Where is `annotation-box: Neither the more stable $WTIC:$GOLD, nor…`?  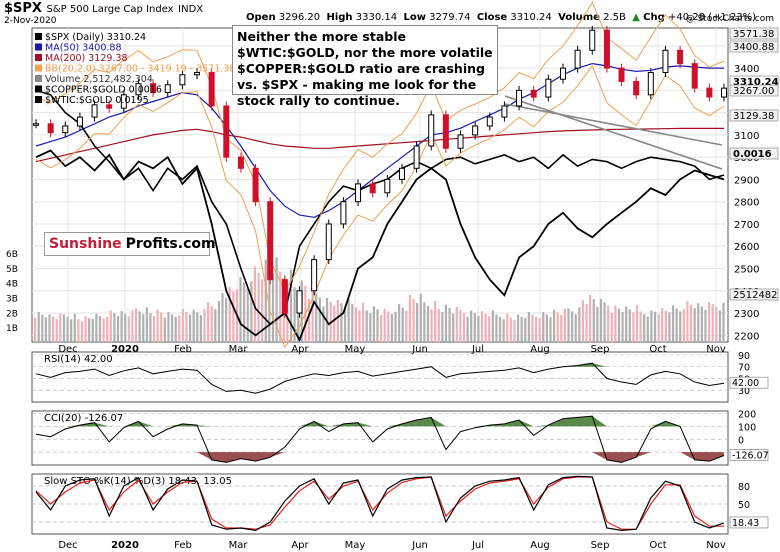
annotation-box: Neither the more stable $WTIC:$GOLD, nor… is located at coordinates (365, 66).